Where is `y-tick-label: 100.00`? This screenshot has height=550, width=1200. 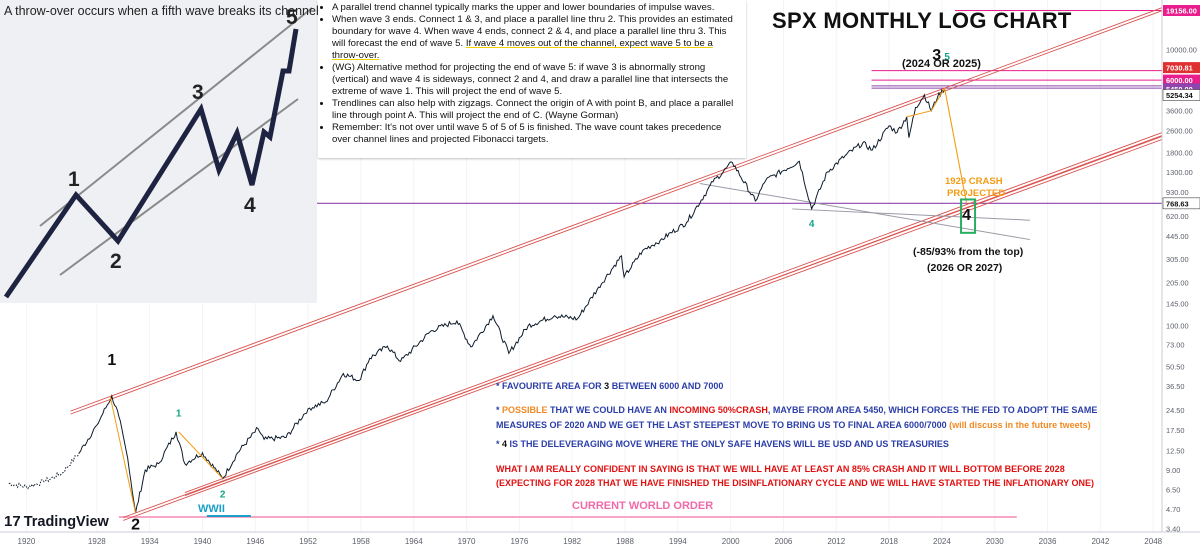
y-tick-label: 100.00 is located at coordinates (1177, 326).